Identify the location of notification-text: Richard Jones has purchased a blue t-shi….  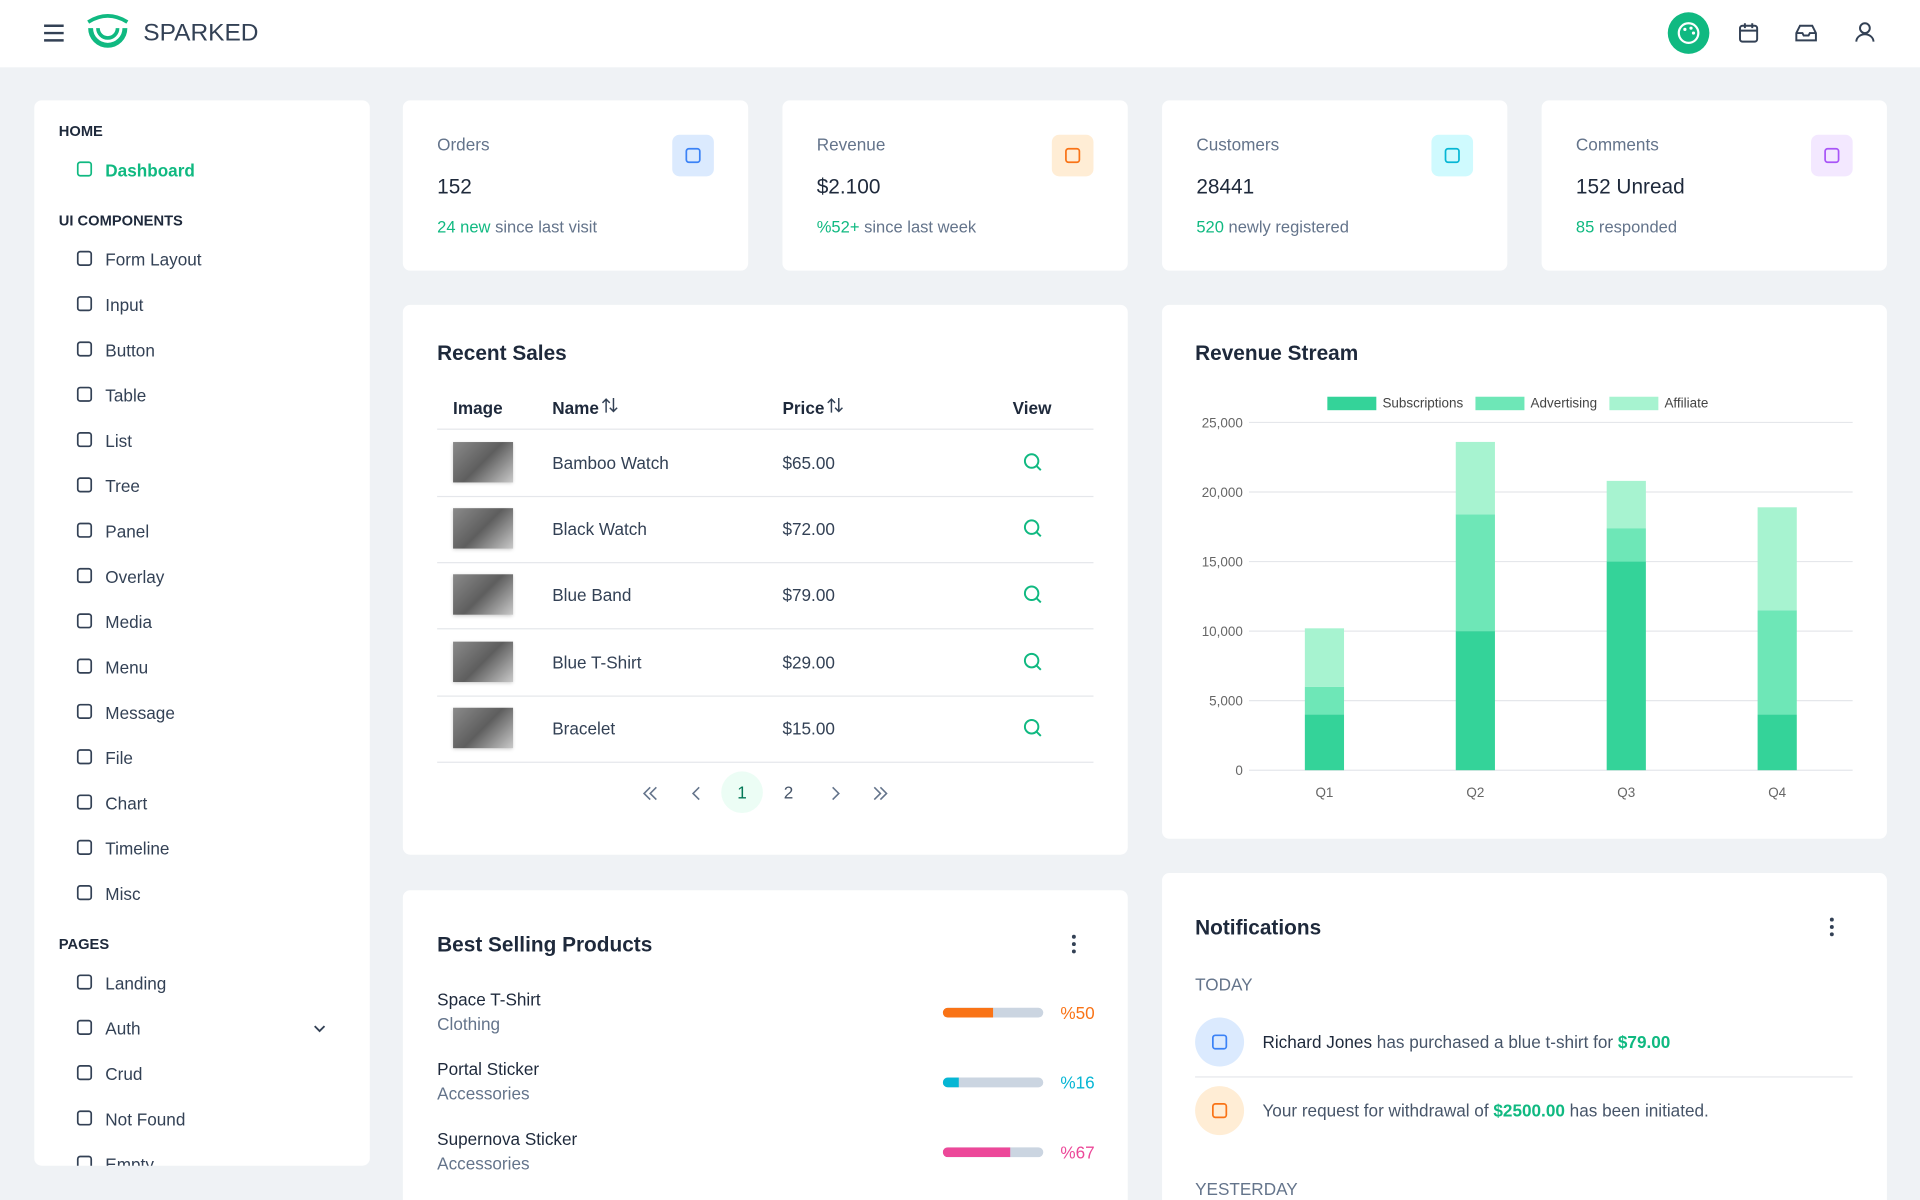
(1466, 1042).